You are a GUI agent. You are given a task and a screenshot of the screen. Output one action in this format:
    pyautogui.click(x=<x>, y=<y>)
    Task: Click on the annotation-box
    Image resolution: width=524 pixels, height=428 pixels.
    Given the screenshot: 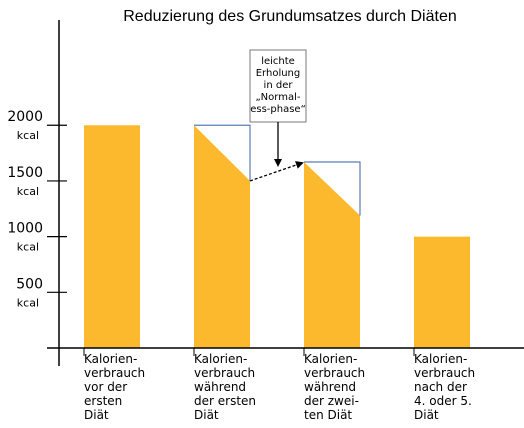 What is the action you would take?
    pyautogui.click(x=278, y=86)
    